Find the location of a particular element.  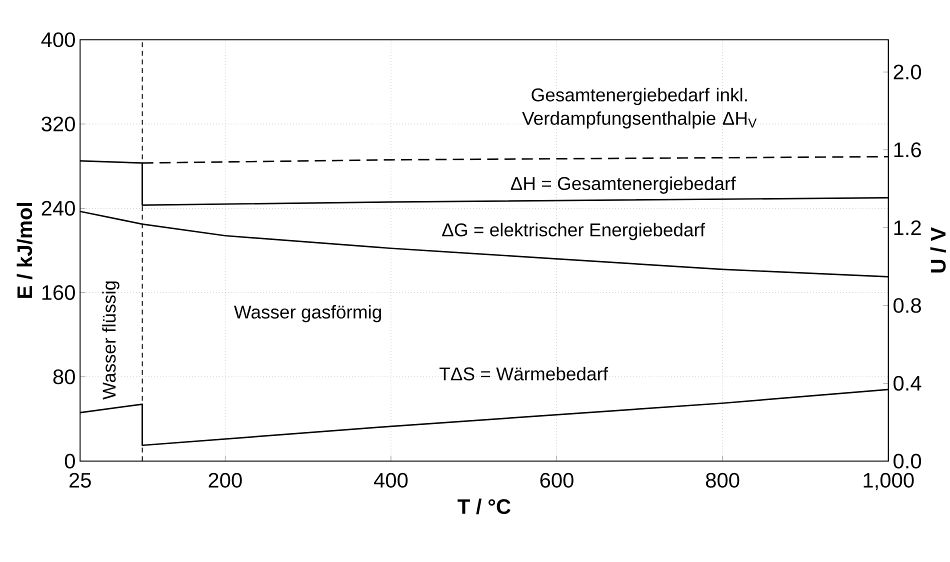

y2-tick-label: 0.0 is located at coordinates (908, 461).